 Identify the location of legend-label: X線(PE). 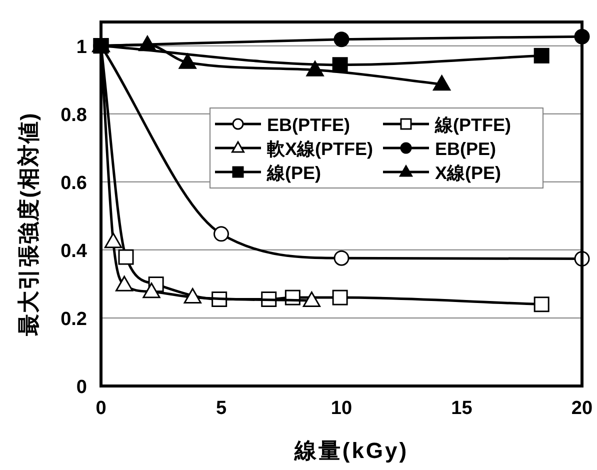
(468, 173).